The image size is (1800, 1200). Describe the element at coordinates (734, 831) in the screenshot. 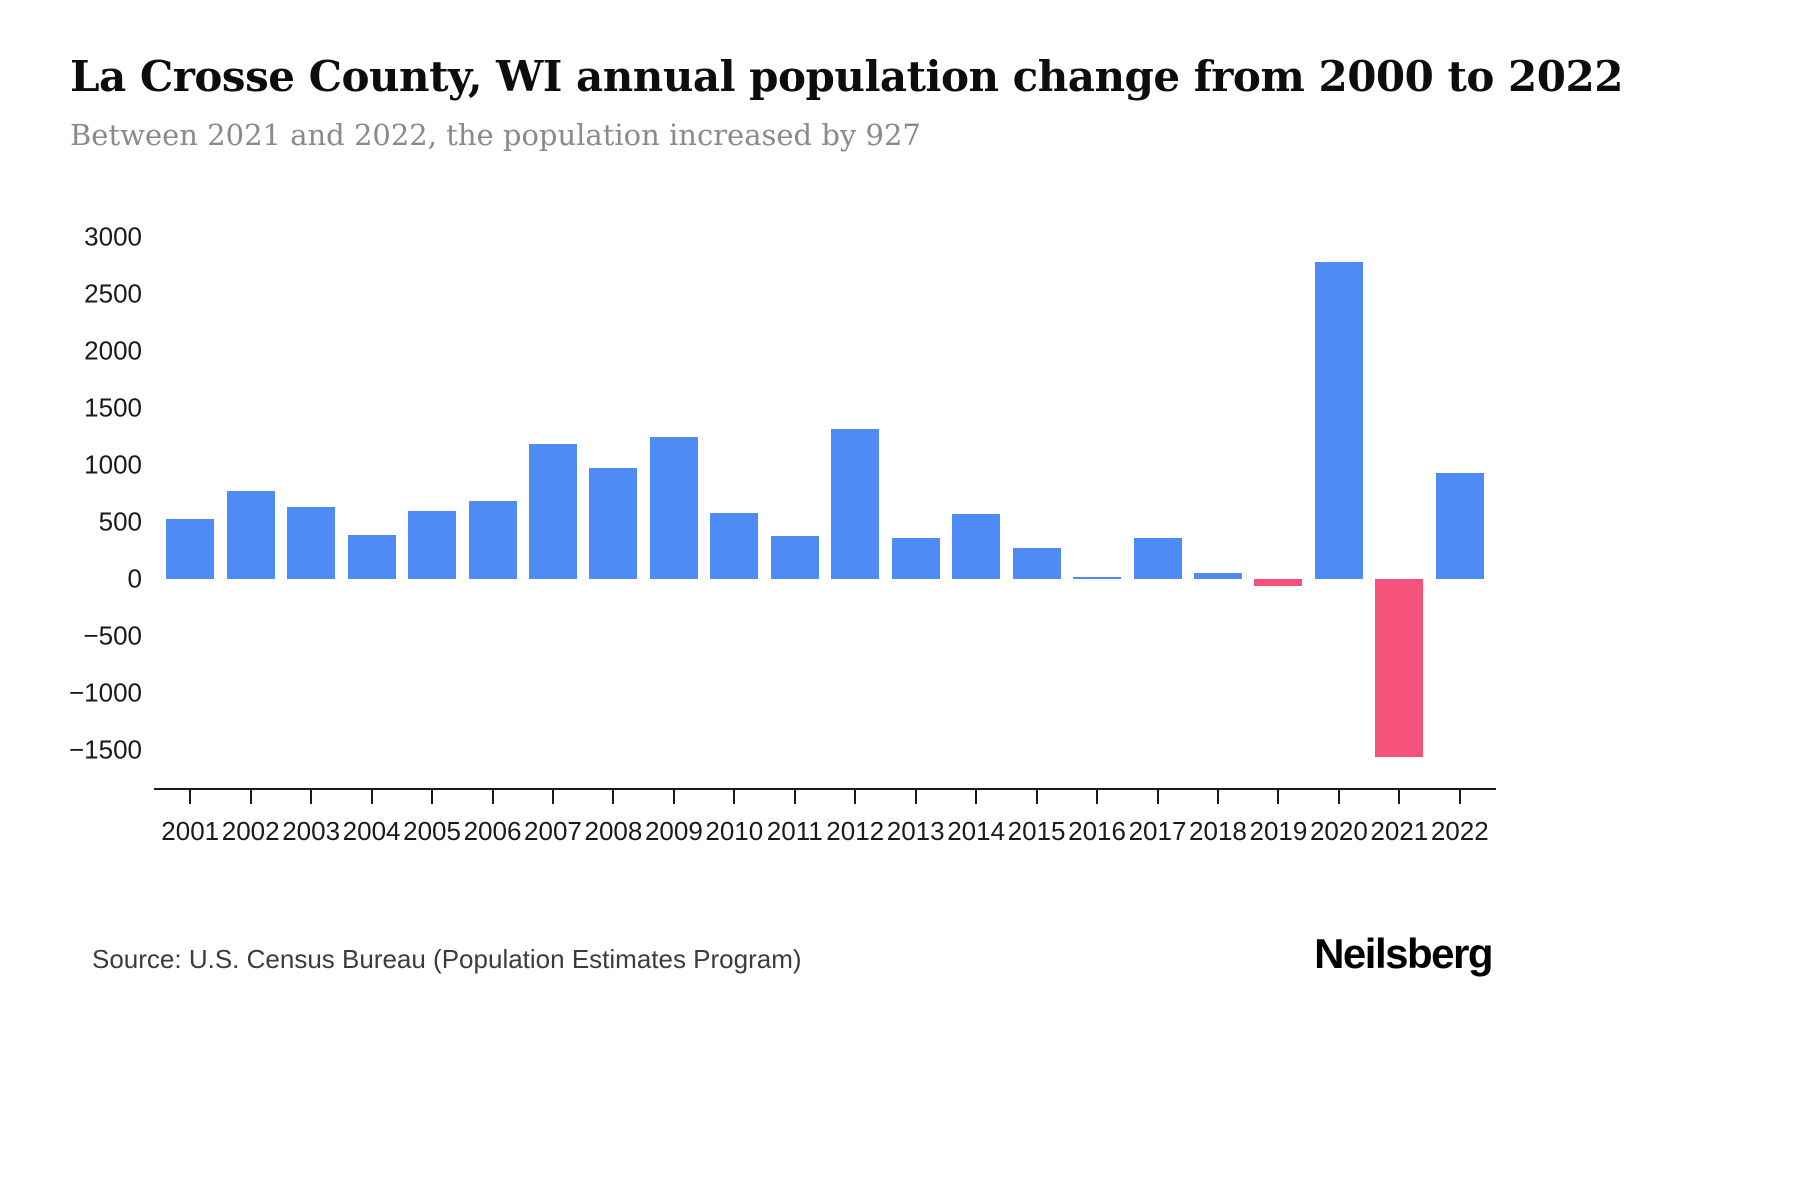

I see `x-axis-label: 2010` at that location.